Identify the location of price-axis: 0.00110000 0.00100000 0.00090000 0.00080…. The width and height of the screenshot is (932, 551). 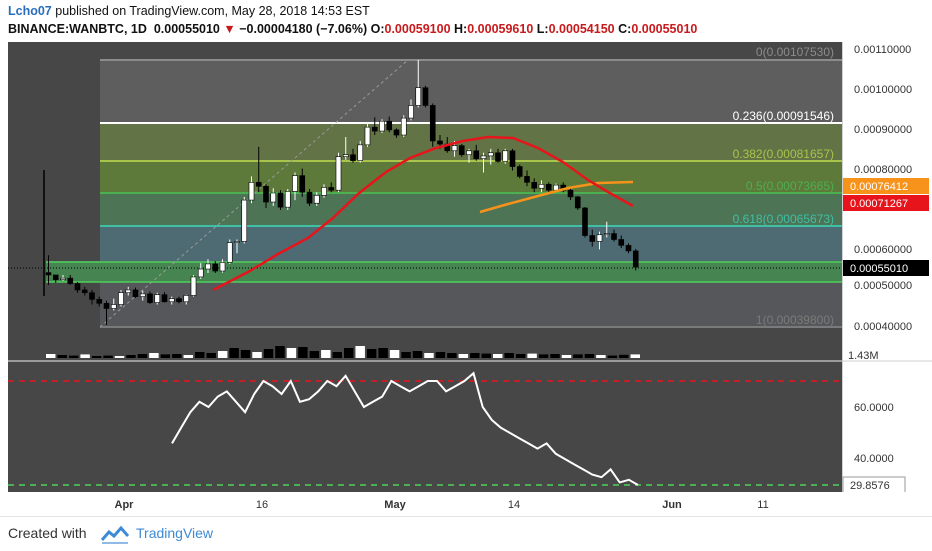
(887, 268).